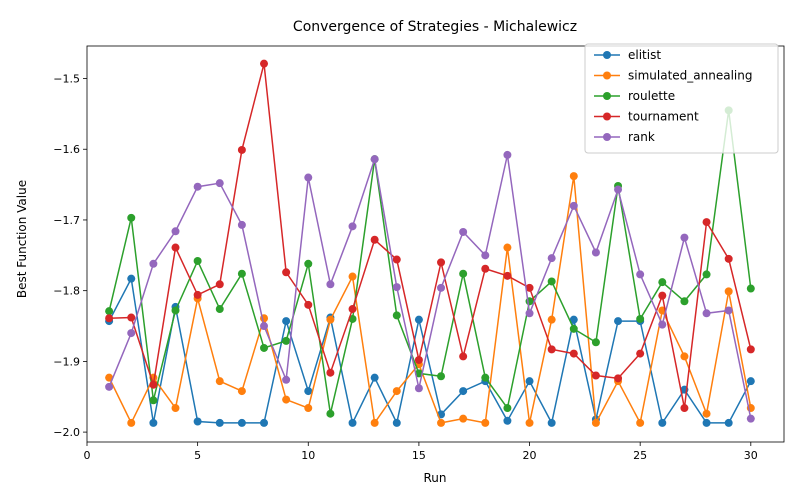  I want to click on x-tick-label: 20, so click(530, 455).